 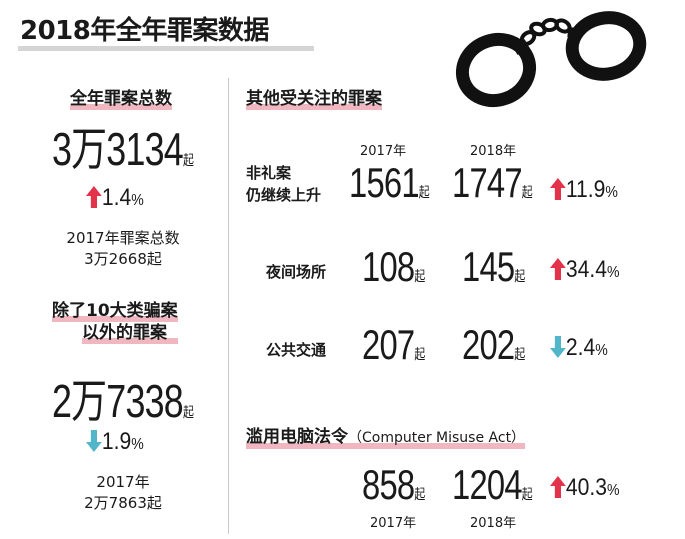 I want to click on row2-change-pct: 34.4, so click(x=586, y=269).